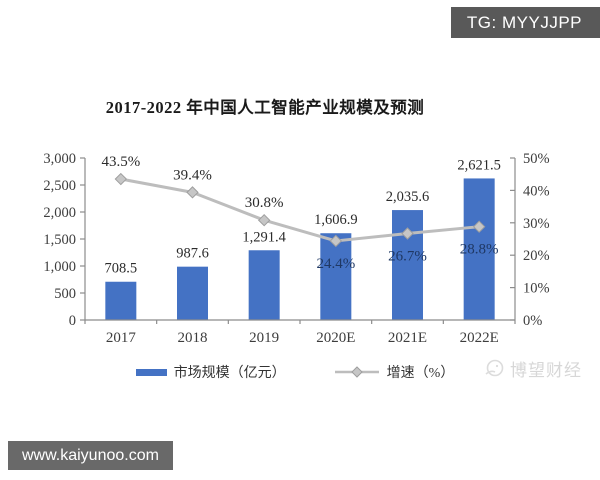  What do you see at coordinates (408, 197) in the screenshot?
I see `svg-text: 2,035.6` at bounding box center [408, 197].